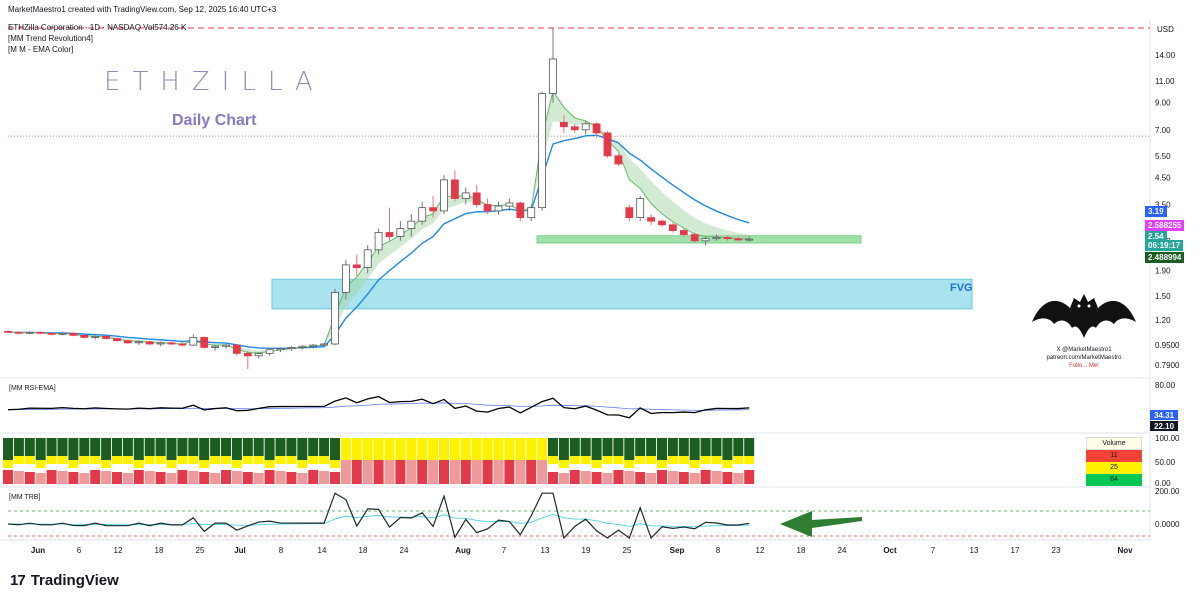 This screenshot has width=1200, height=600. What do you see at coordinates (677, 550) in the screenshot?
I see `x-tick-label: Sep` at bounding box center [677, 550].